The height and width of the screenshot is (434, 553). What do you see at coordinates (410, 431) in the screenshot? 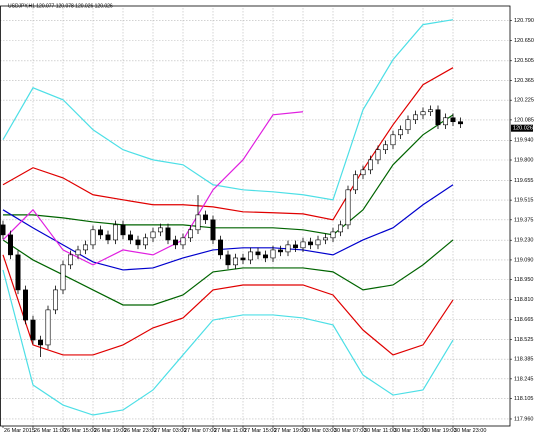
I see `x-tick-label: 30 Mar 15:00` at bounding box center [410, 431].